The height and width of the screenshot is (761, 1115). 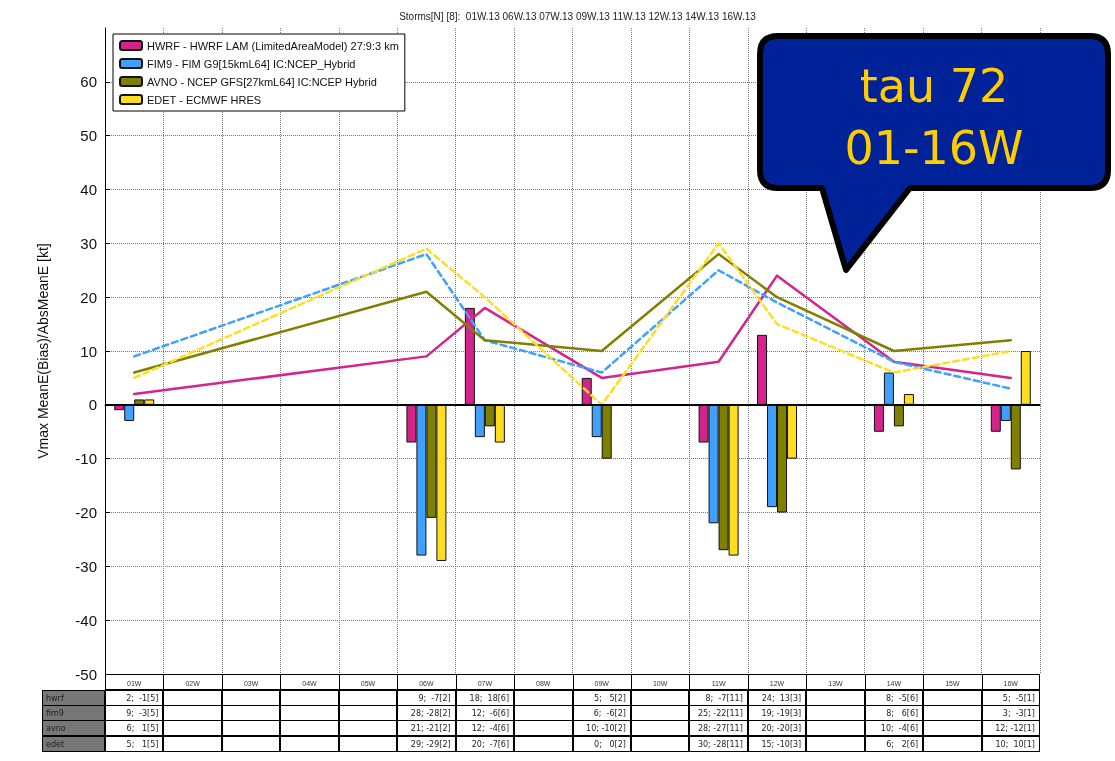 I want to click on y-axis-title: Vmax MeanE(Bias)/AbsMeanE [kt], so click(x=43, y=351).